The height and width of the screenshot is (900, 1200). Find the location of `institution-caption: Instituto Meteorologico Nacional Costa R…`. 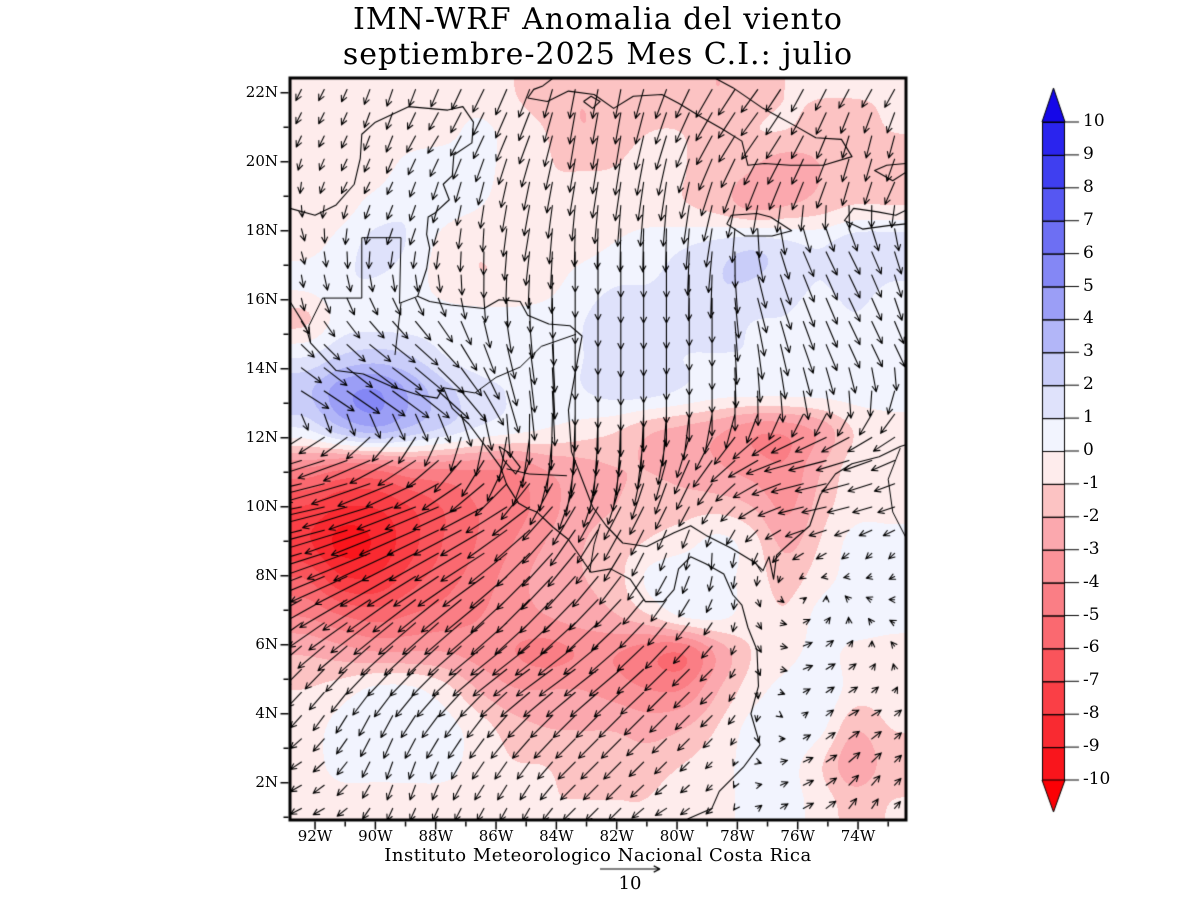

institution-caption: Instituto Meteorologico Nacional Costa R… is located at coordinates (598, 855).